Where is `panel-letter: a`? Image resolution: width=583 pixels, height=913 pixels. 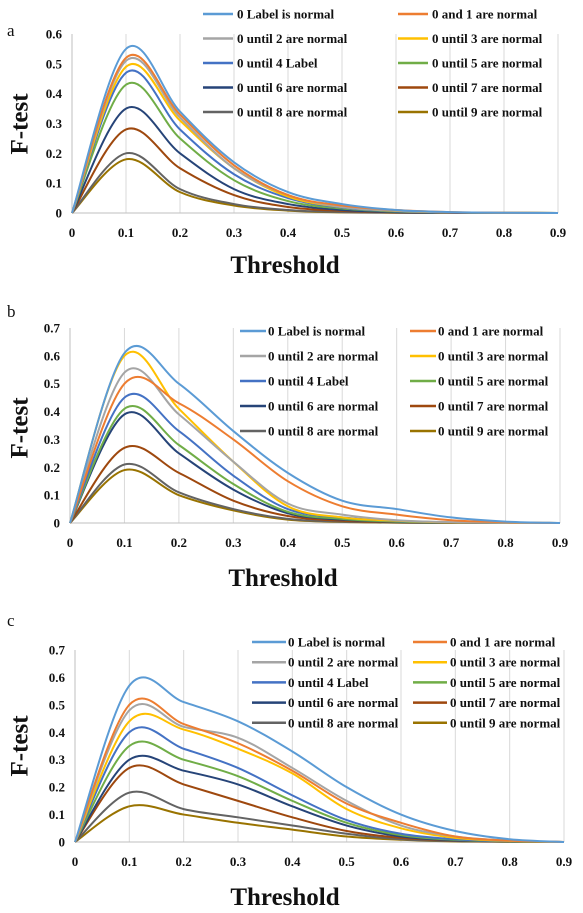 panel-letter: a is located at coordinates (11, 30).